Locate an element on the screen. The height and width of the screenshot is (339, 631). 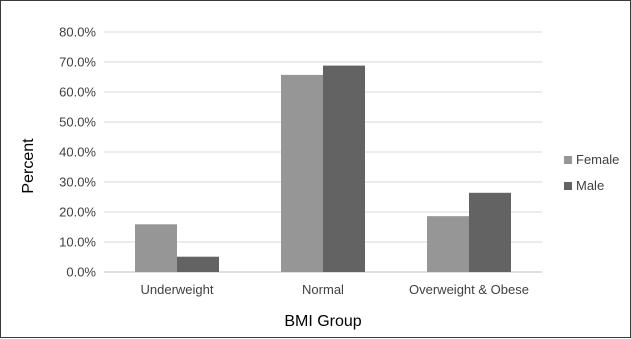
legend: Female Male is located at coordinates (591, 172).